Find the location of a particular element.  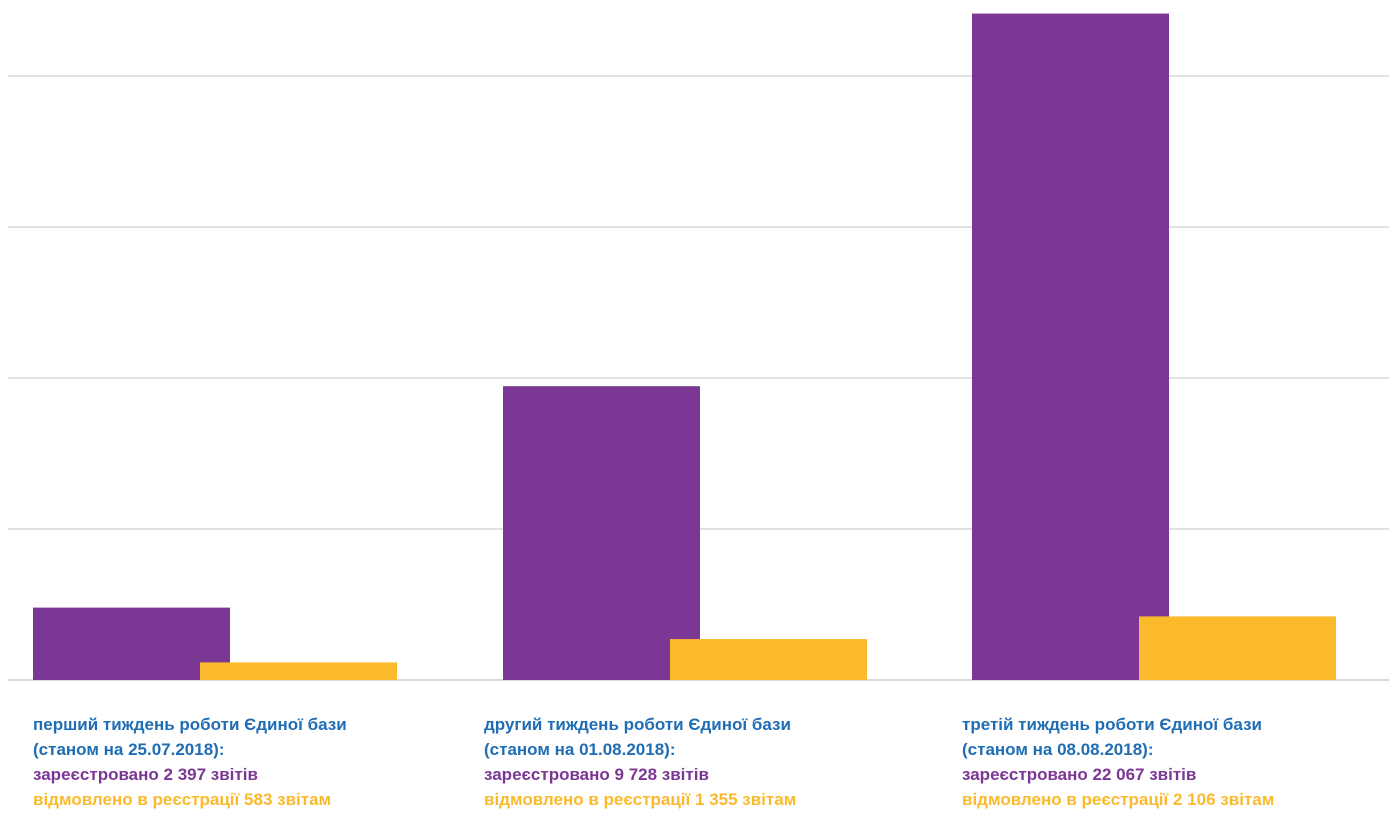

rejected-label: відмовлено в реєстрації 2 106 звітам is located at coordinates (1118, 799).